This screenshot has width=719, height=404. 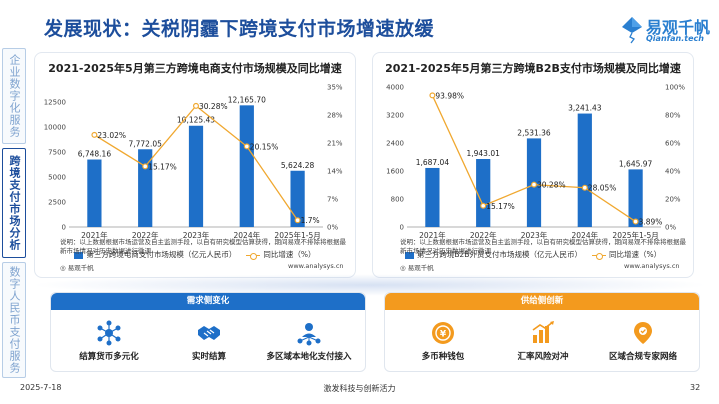 What do you see at coordinates (602, 188) in the screenshot?
I see `growth-value-label: 28.05%` at bounding box center [602, 188].